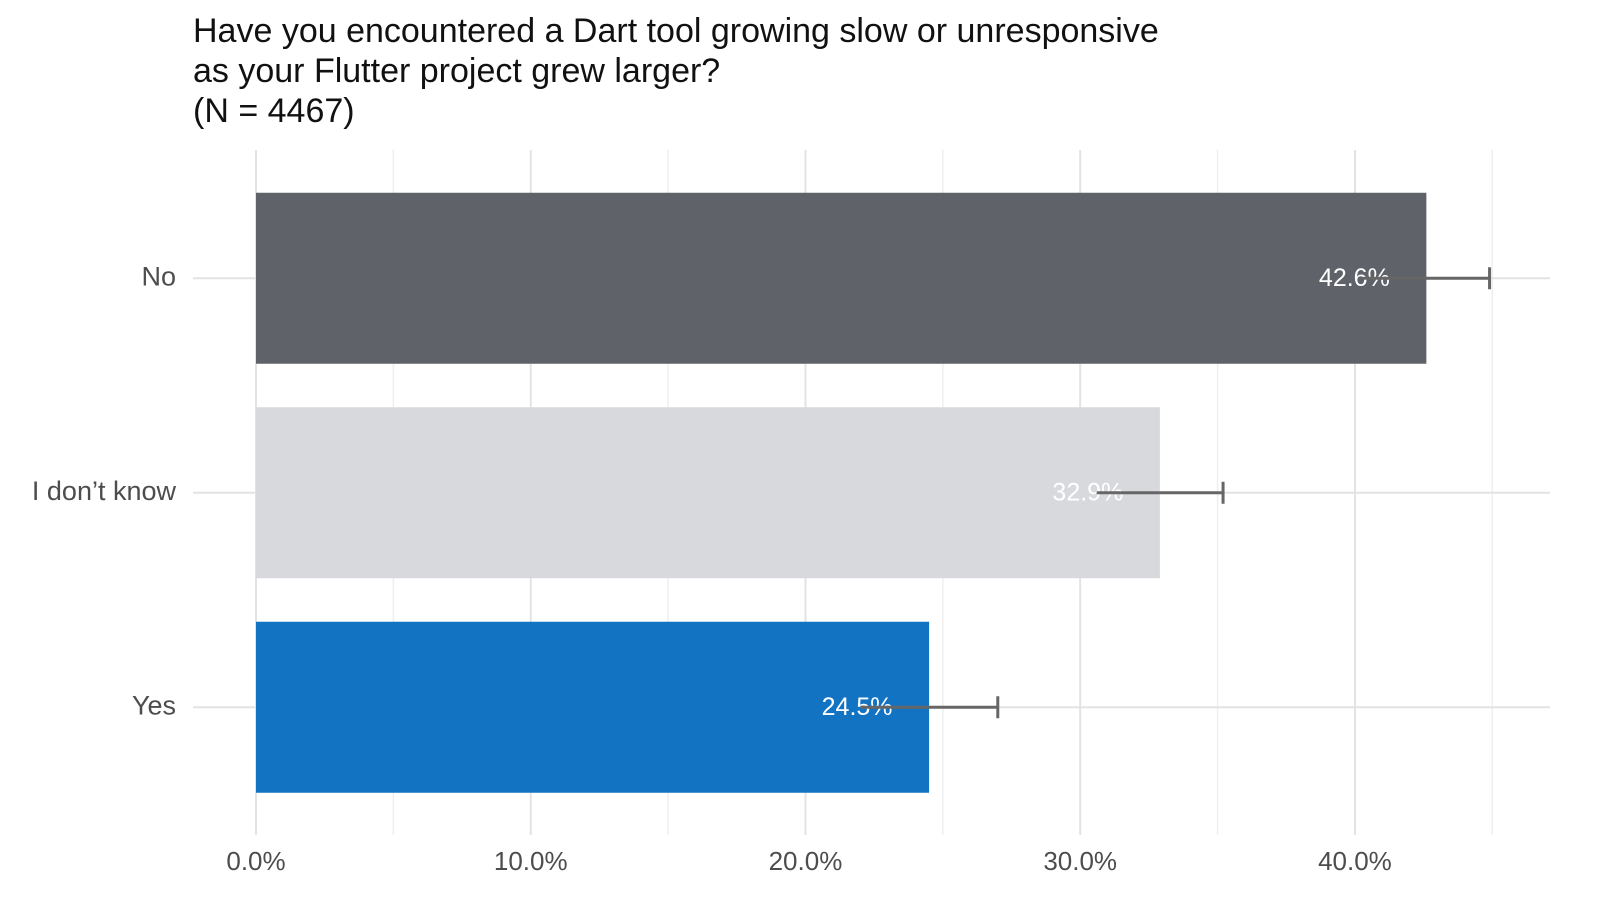 The width and height of the screenshot is (1600, 919). I want to click on x-tick-label: 10.0%, so click(531, 861).